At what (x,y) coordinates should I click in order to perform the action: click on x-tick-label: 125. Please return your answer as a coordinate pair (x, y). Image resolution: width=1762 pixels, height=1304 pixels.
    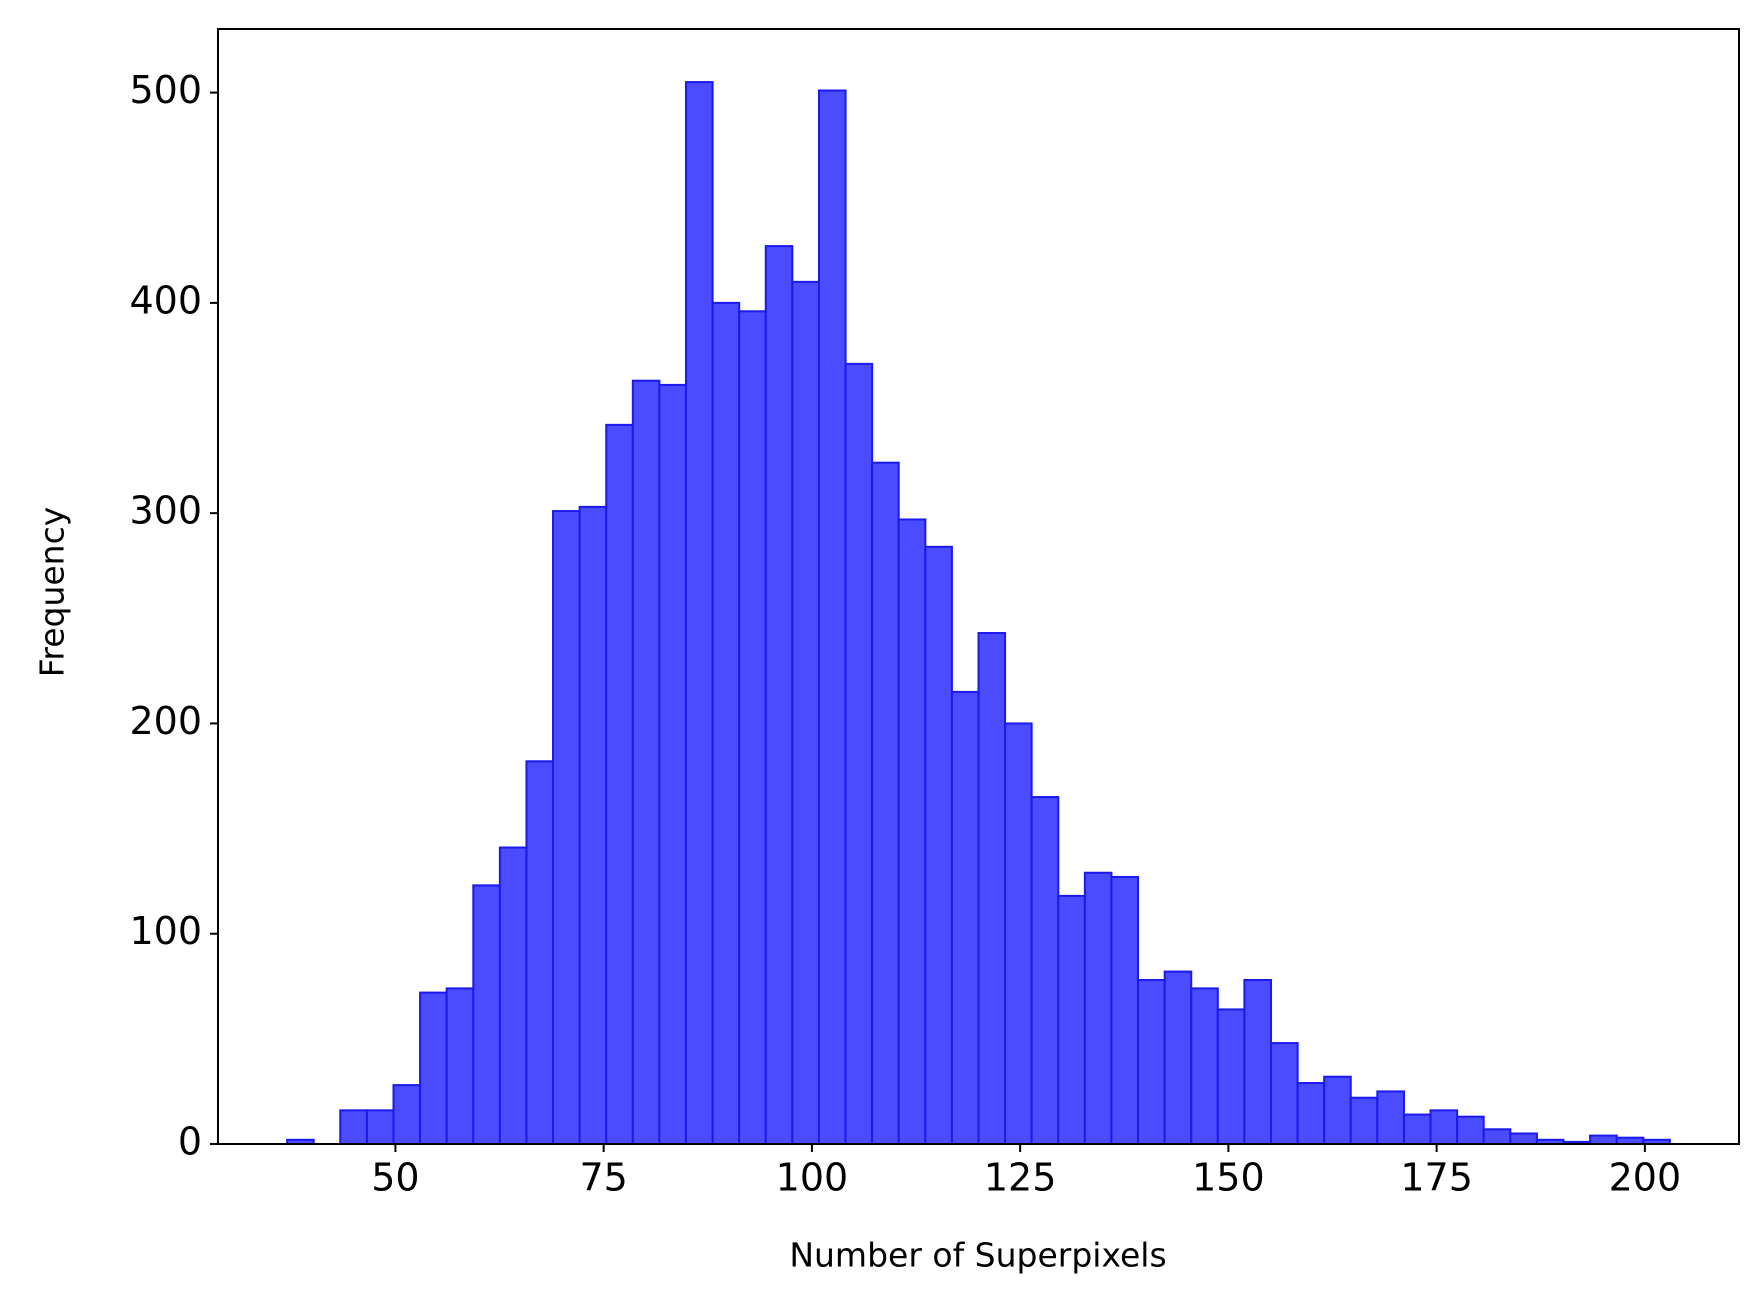
    Looking at the image, I should click on (1020, 1178).